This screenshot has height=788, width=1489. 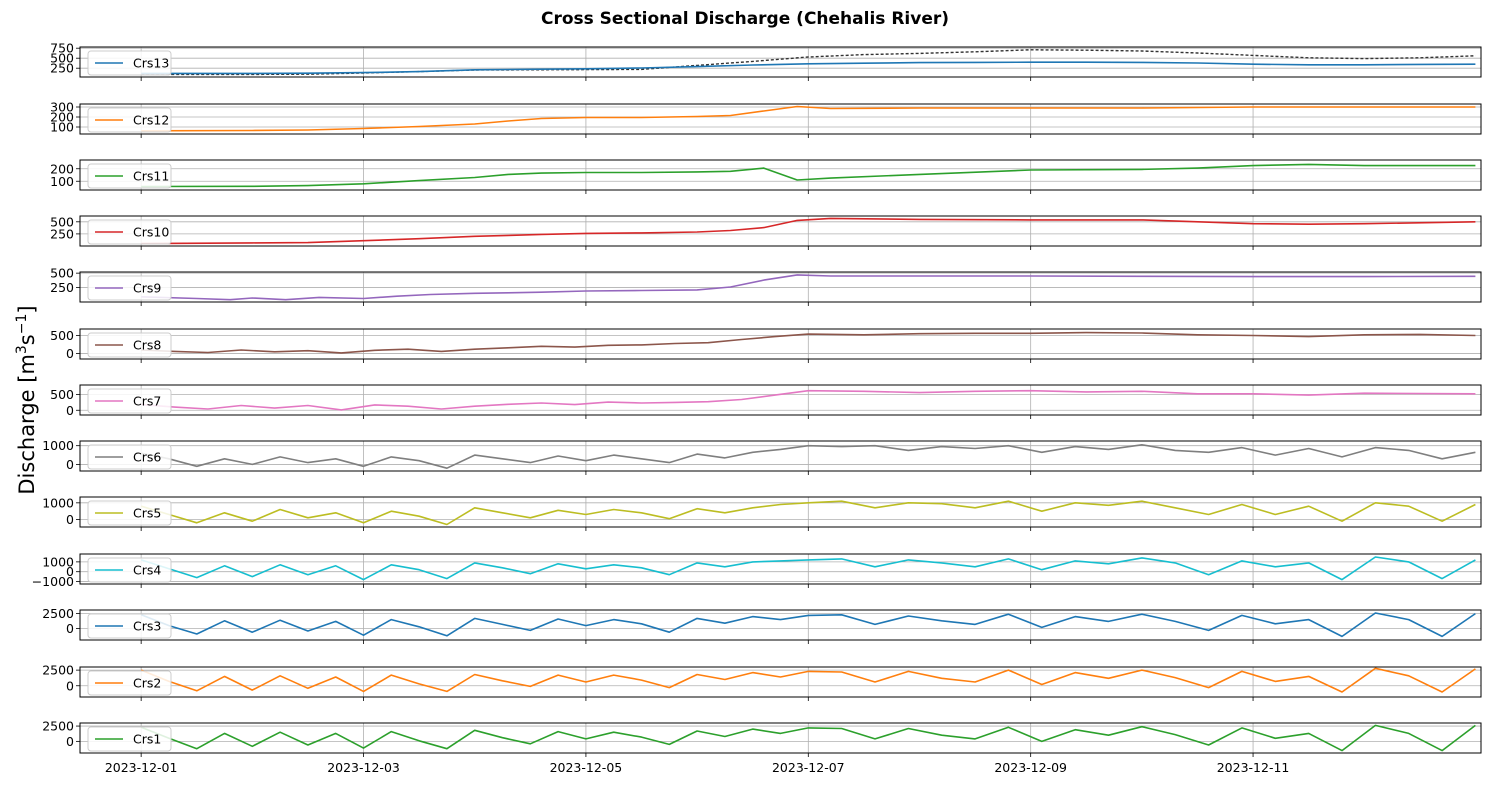 What do you see at coordinates (808, 68) in the screenshot?
I see `series-line-crs13` at bounding box center [808, 68].